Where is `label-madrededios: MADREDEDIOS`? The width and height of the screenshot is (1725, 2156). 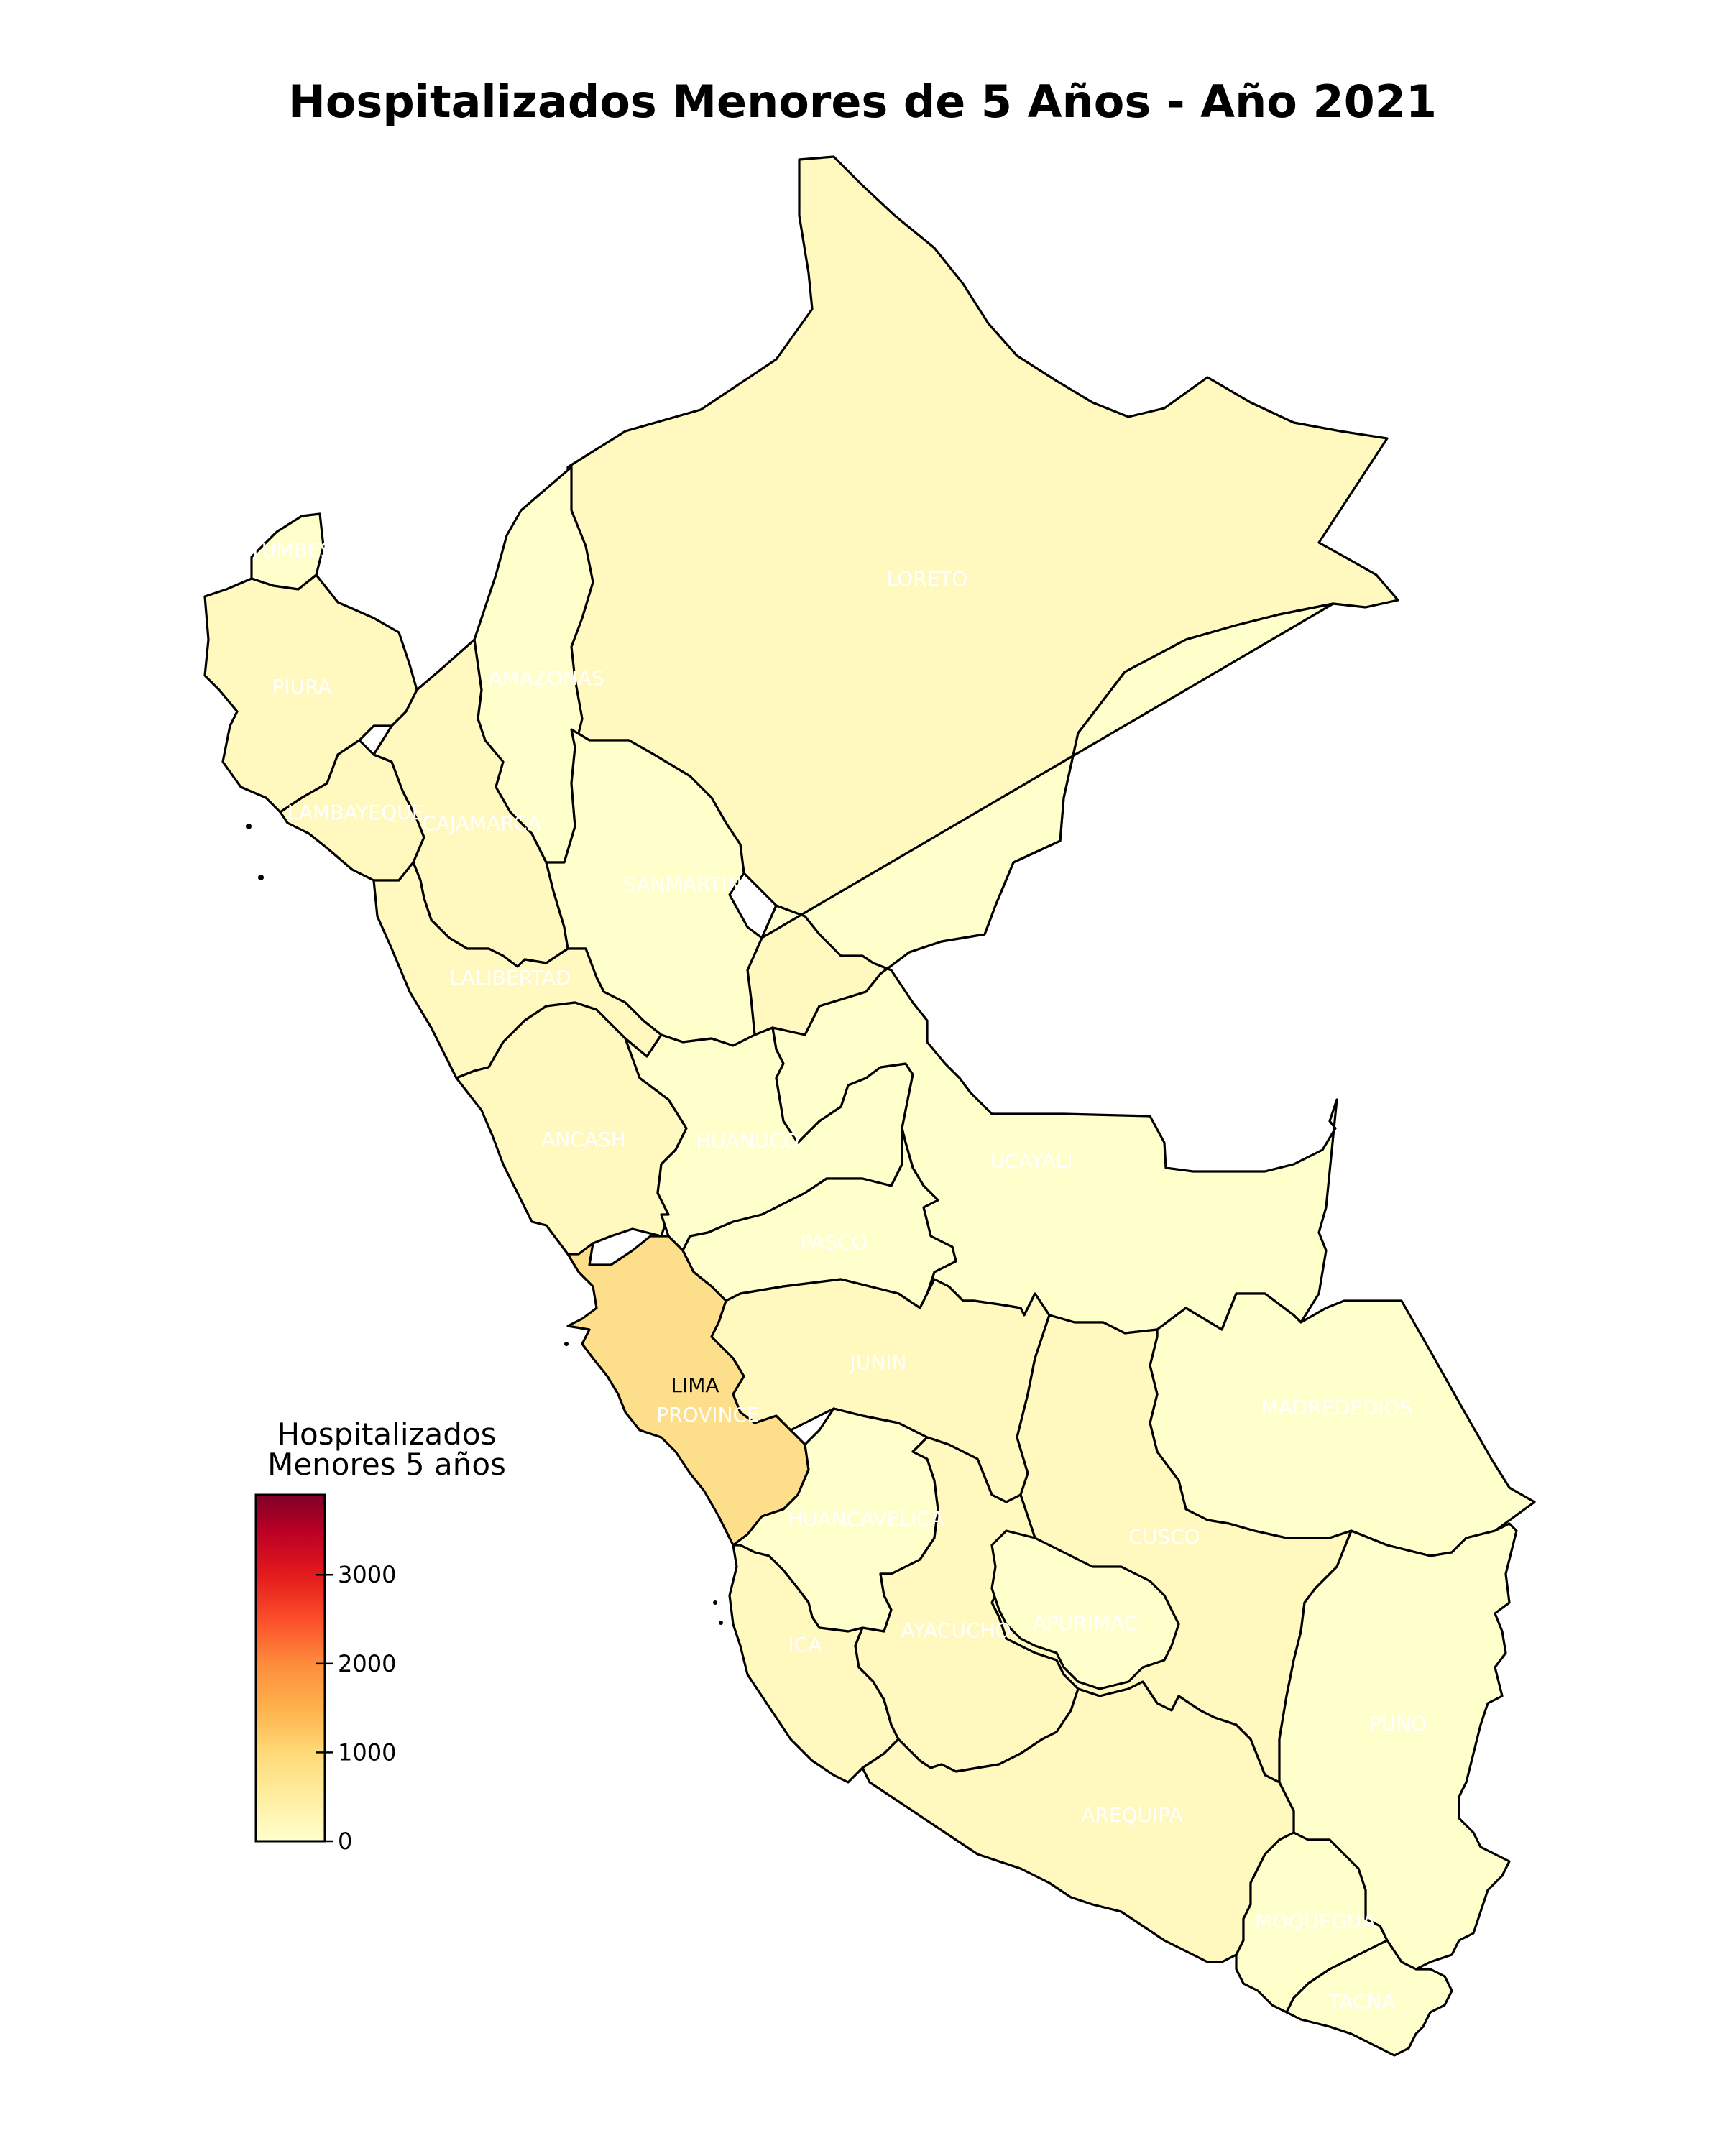 label-madrededios: MADREDEDIOS is located at coordinates (1337, 1407).